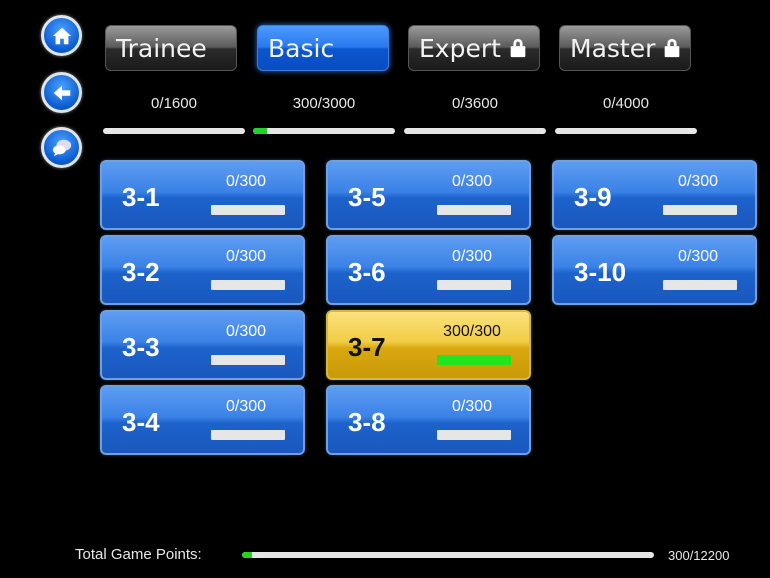 The height and width of the screenshot is (578, 770). What do you see at coordinates (600, 272) in the screenshot?
I see `level-number: 3-10` at bounding box center [600, 272].